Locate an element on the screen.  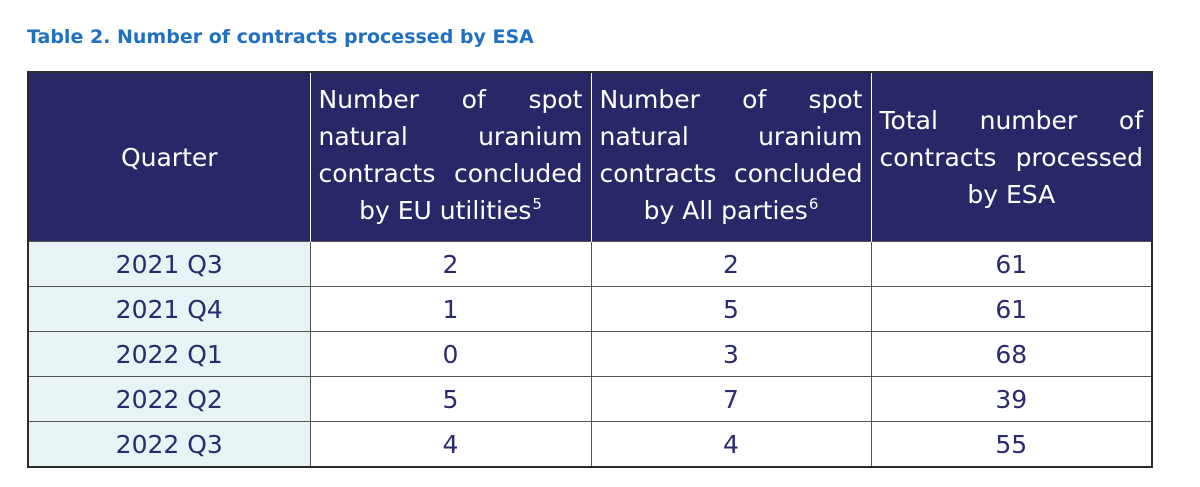
cell-eu-utilities: 2 is located at coordinates (450, 264).